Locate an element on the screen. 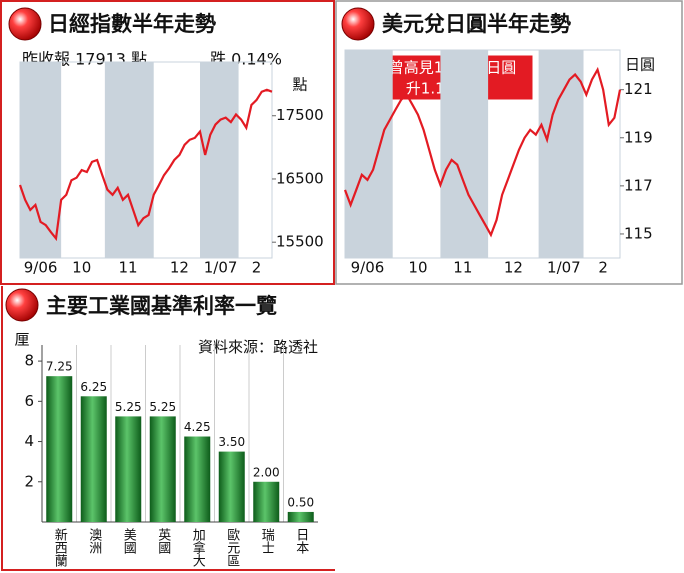 Image resolution: width=684 pixels, height=573 pixels. value-label: 0.50 is located at coordinates (300, 502).